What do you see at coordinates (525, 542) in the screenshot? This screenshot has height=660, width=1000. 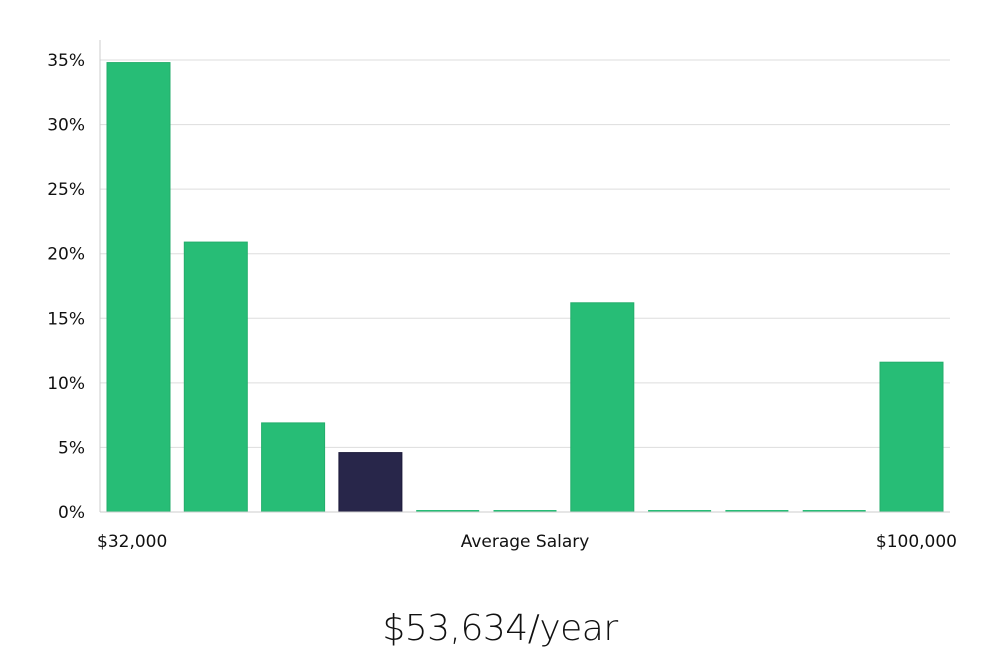 I see `x-axis-title: Average Salary` at bounding box center [525, 542].